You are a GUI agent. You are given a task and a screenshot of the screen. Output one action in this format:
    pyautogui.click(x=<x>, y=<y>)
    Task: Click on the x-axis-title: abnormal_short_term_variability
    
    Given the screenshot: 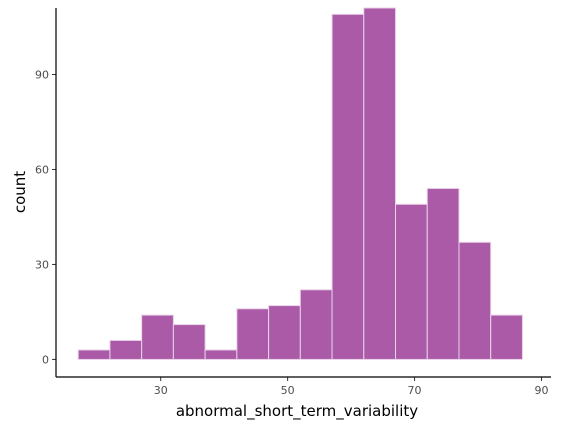 What is the action you would take?
    pyautogui.click(x=297, y=411)
    